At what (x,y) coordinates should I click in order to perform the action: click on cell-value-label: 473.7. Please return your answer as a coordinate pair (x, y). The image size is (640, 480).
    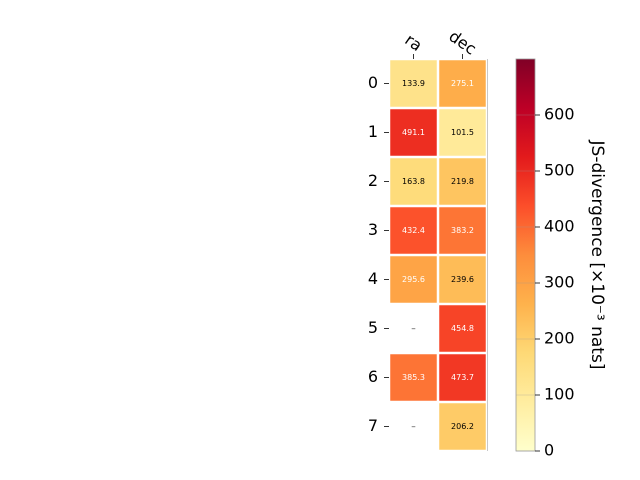
    Looking at the image, I should click on (462, 377).